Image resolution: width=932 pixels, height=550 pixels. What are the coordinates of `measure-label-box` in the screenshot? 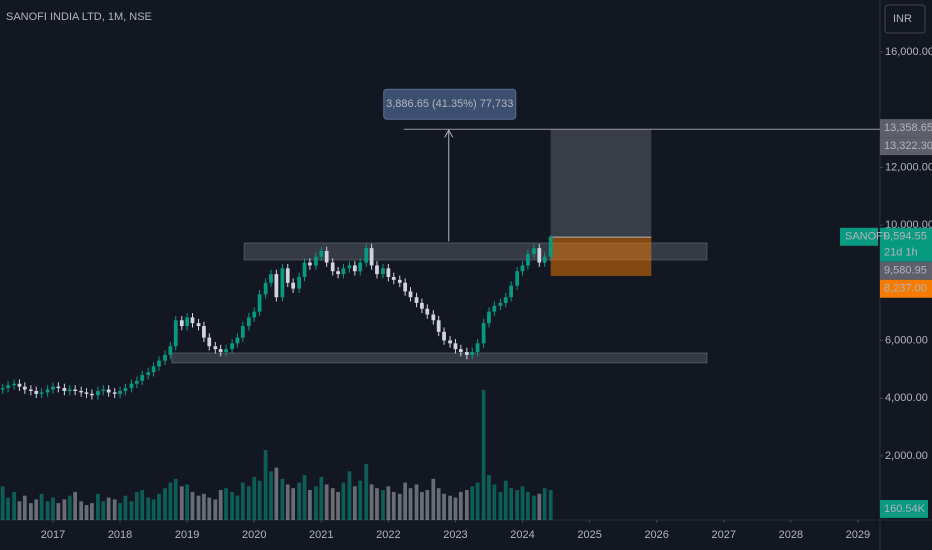 It's located at (450, 104).